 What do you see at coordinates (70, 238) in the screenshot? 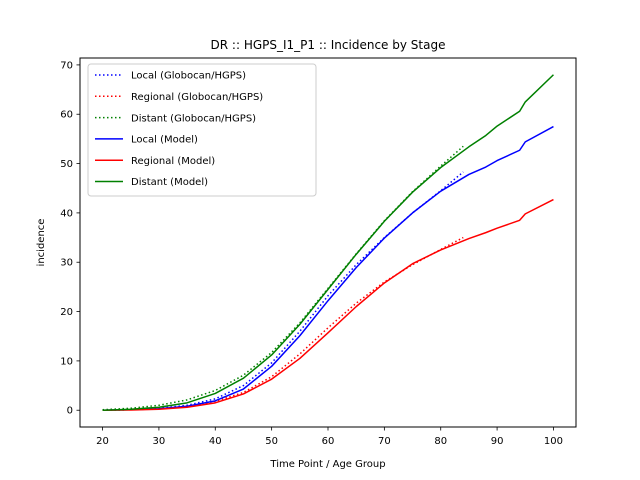
I see `y-axis: 0 10 20 30 40 50 60 70` at bounding box center [70, 238].